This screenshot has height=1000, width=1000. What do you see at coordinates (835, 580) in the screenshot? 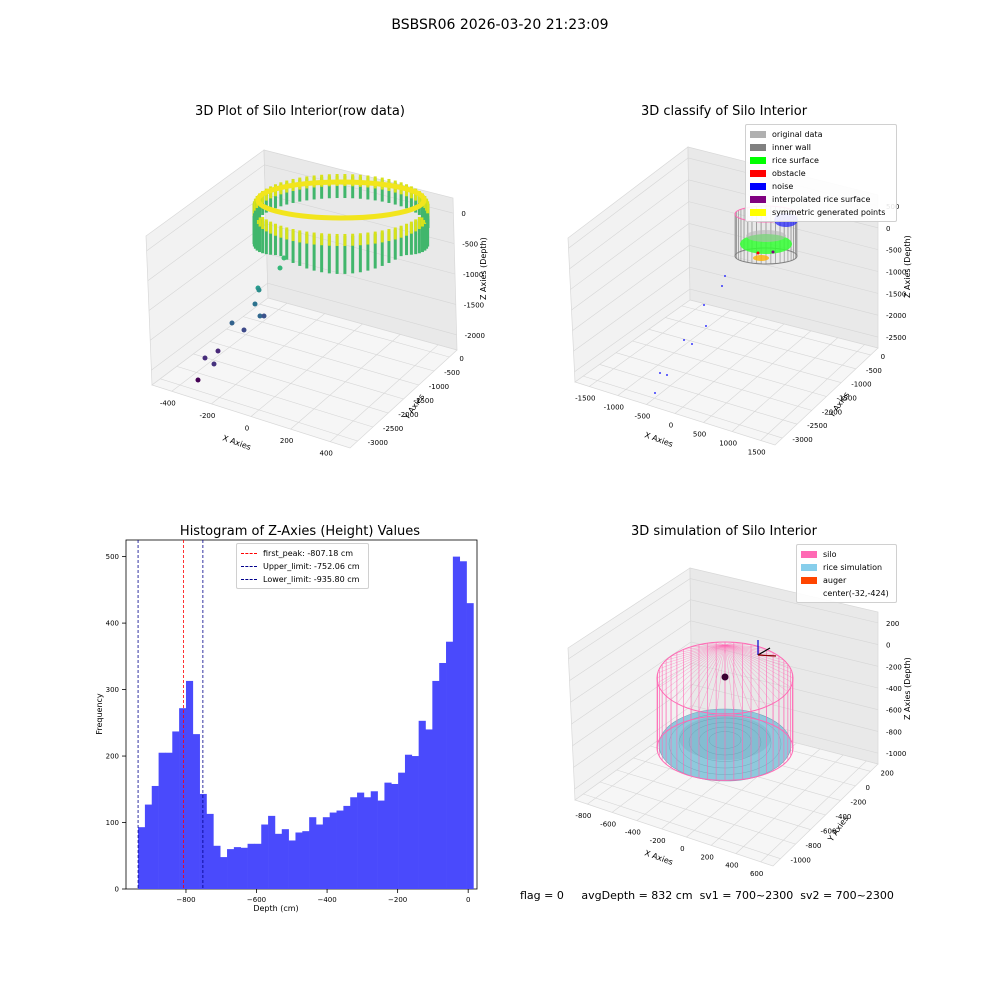
I see `legend-label: auger` at bounding box center [835, 580].